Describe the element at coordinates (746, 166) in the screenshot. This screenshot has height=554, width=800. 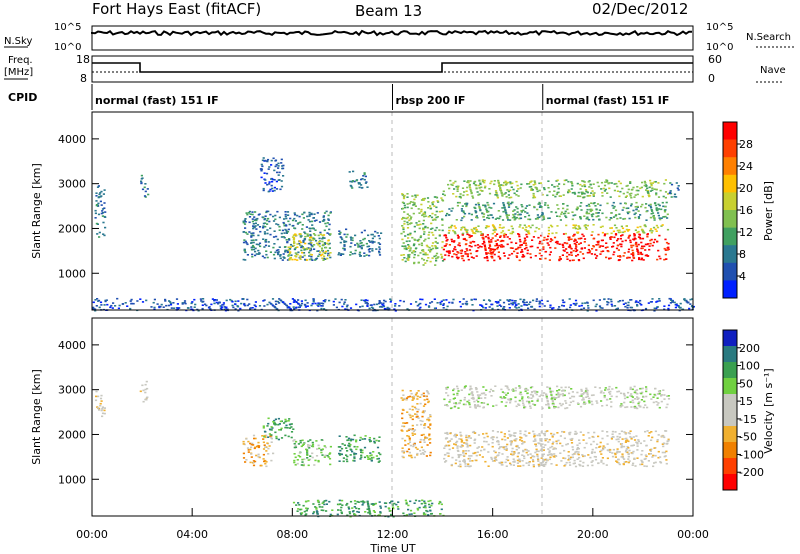
I see `colorbar-tick-label: 24` at that location.